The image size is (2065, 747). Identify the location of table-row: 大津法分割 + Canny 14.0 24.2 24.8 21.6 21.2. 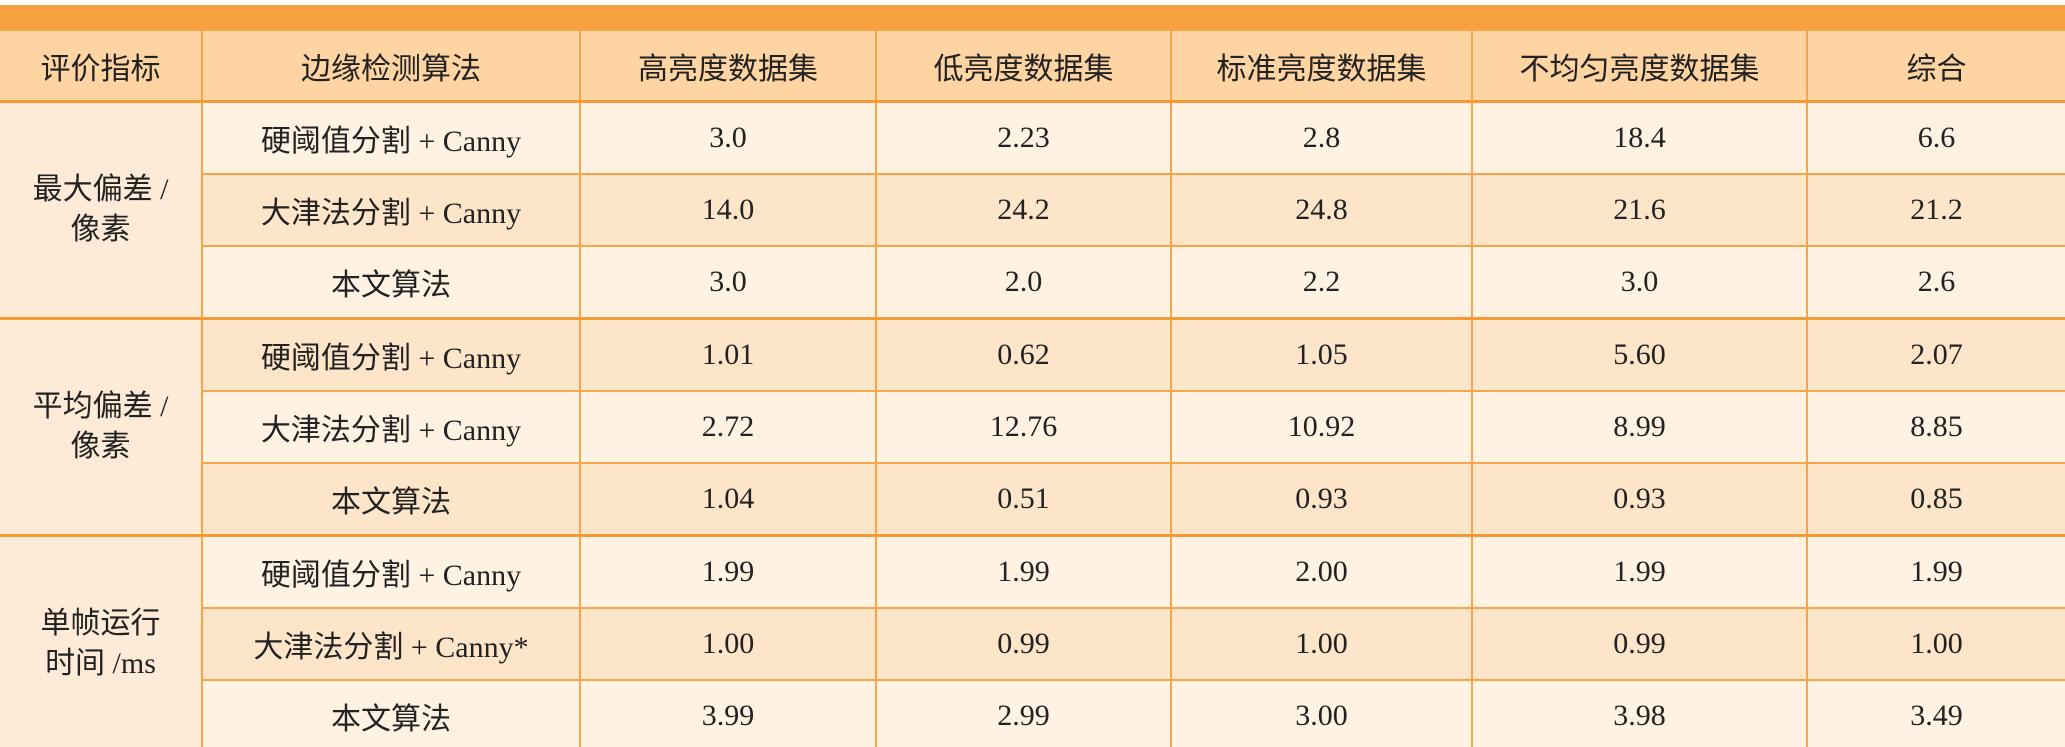
(1032, 210).